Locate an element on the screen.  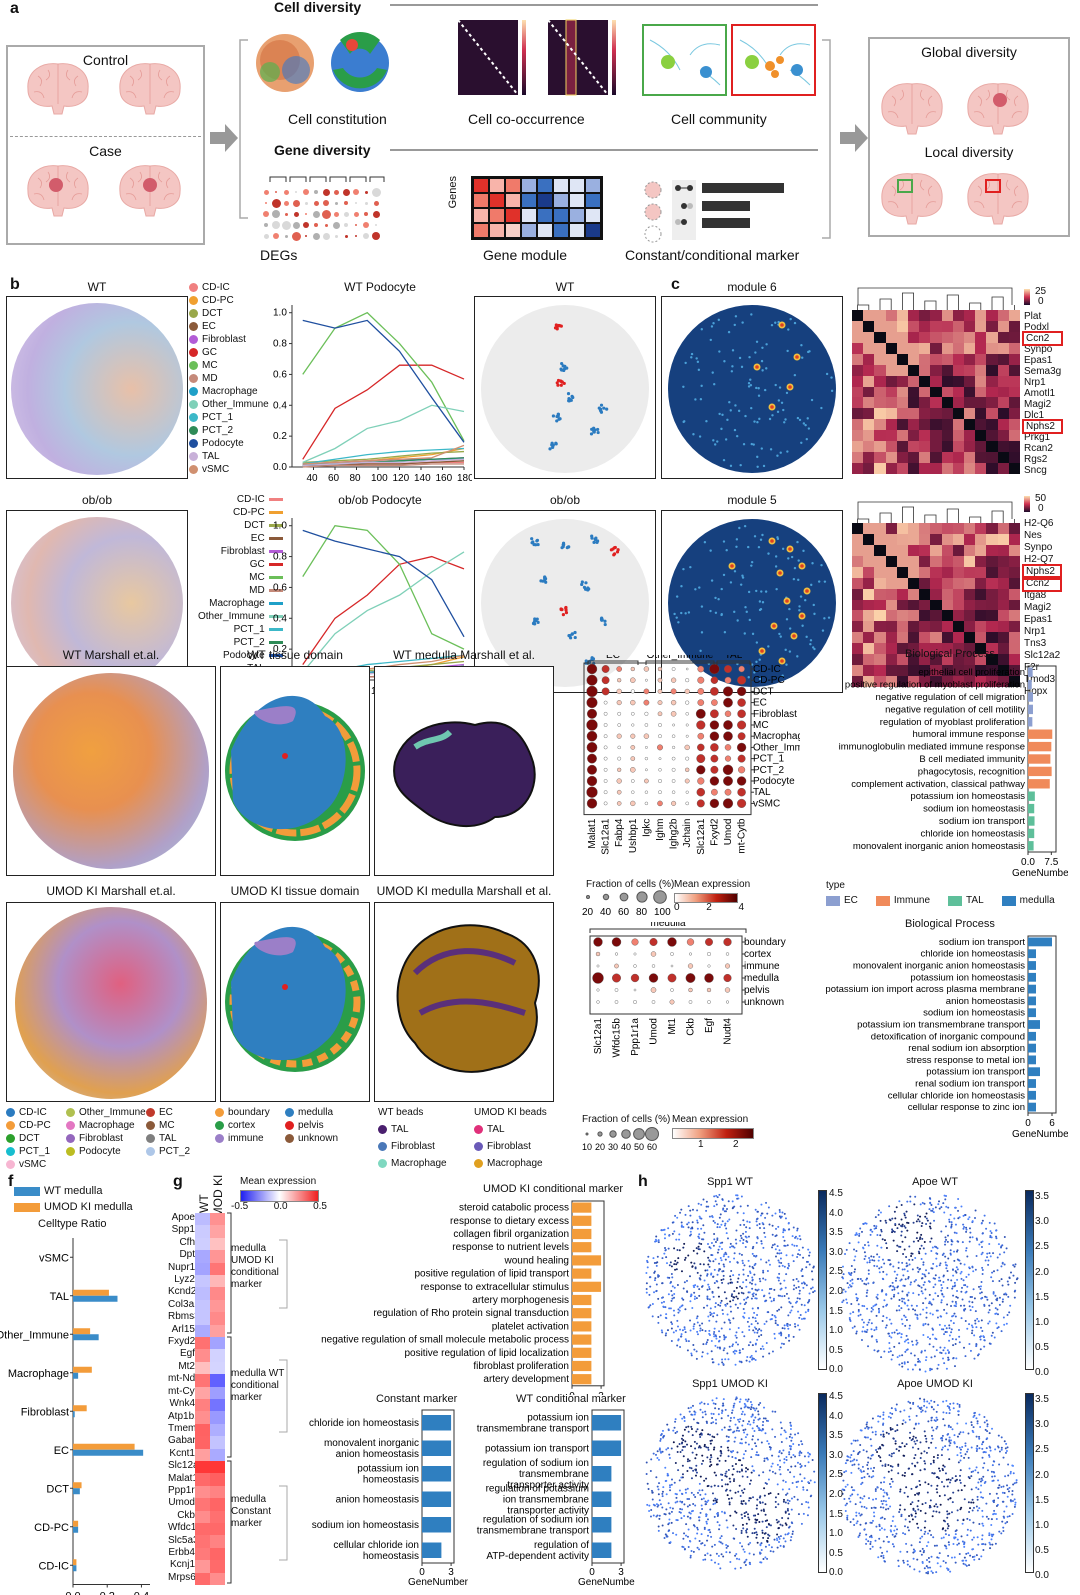
legend-dot is located at coordinates (193, 313).